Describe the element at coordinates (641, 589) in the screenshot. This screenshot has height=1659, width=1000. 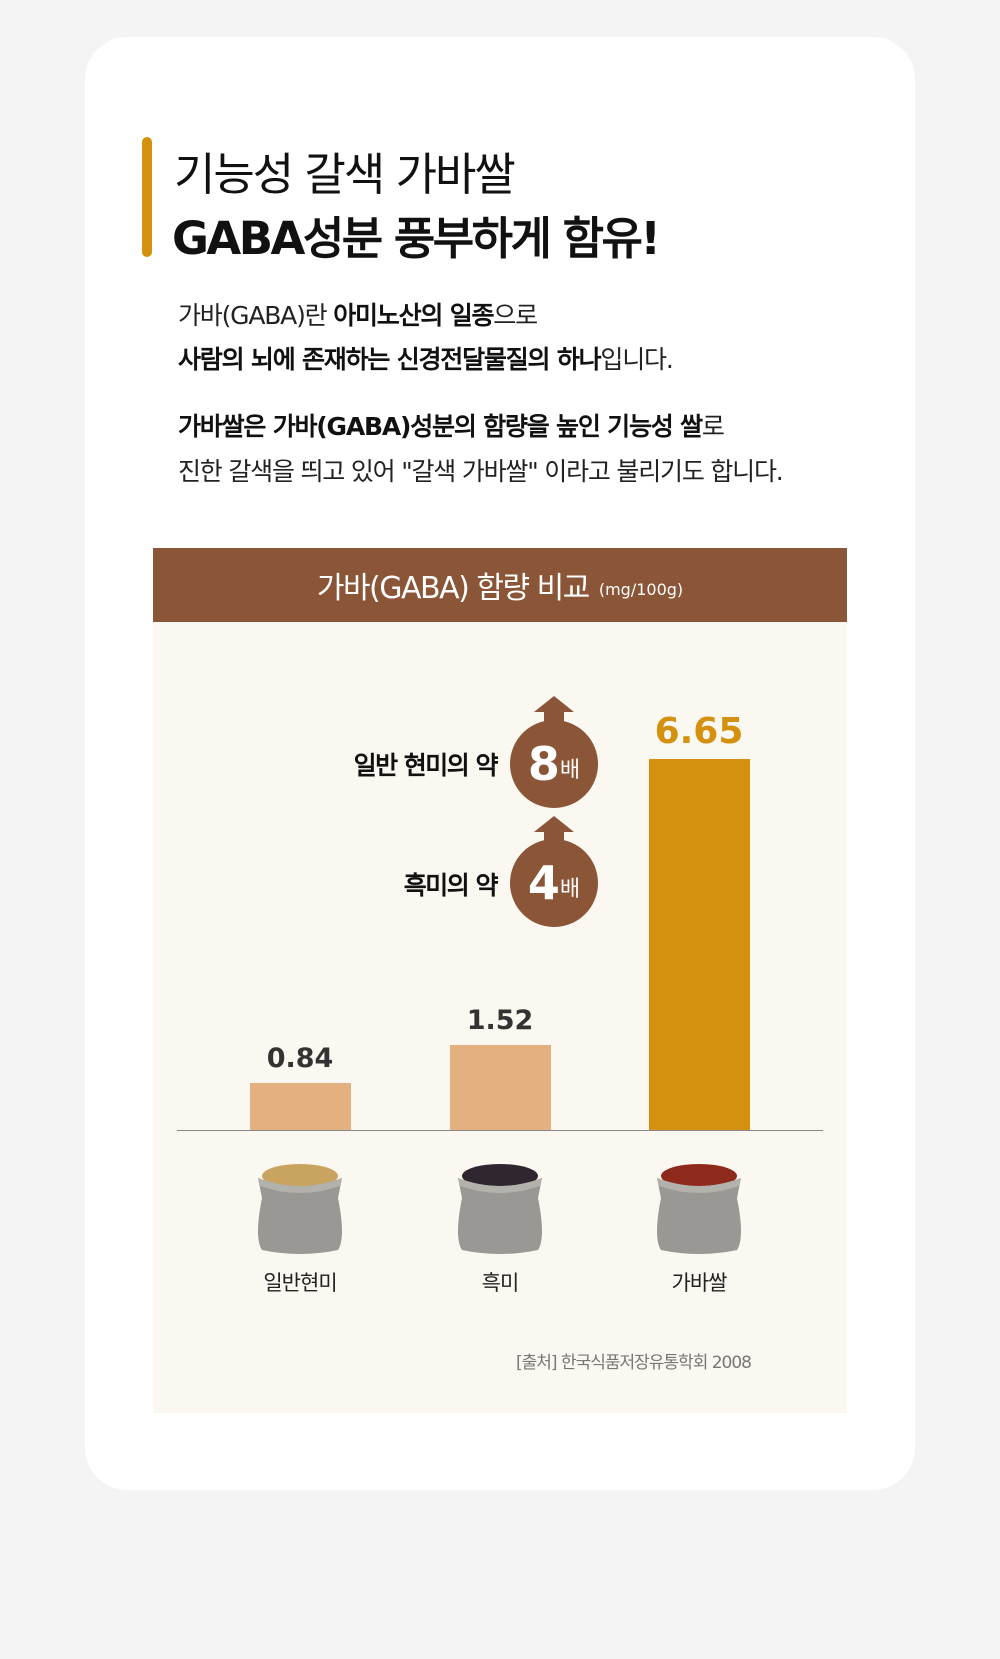
I see `chart-unit: (mg/100g)` at that location.